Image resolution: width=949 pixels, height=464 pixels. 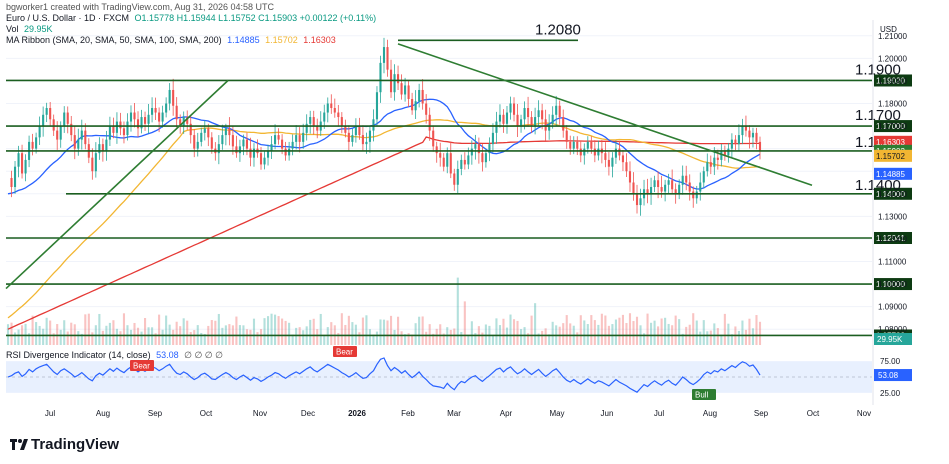 What do you see at coordinates (890, 126) in the screenshot?
I see `level-price-tag-text: 1.17000` at bounding box center [890, 126].